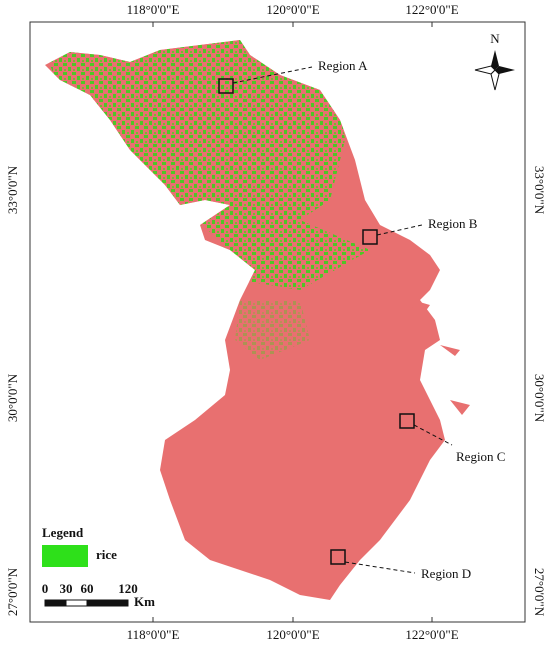 This screenshot has height=648, width=550. What do you see at coordinates (494, 70) in the screenshot?
I see `north-arrow` at bounding box center [494, 70].